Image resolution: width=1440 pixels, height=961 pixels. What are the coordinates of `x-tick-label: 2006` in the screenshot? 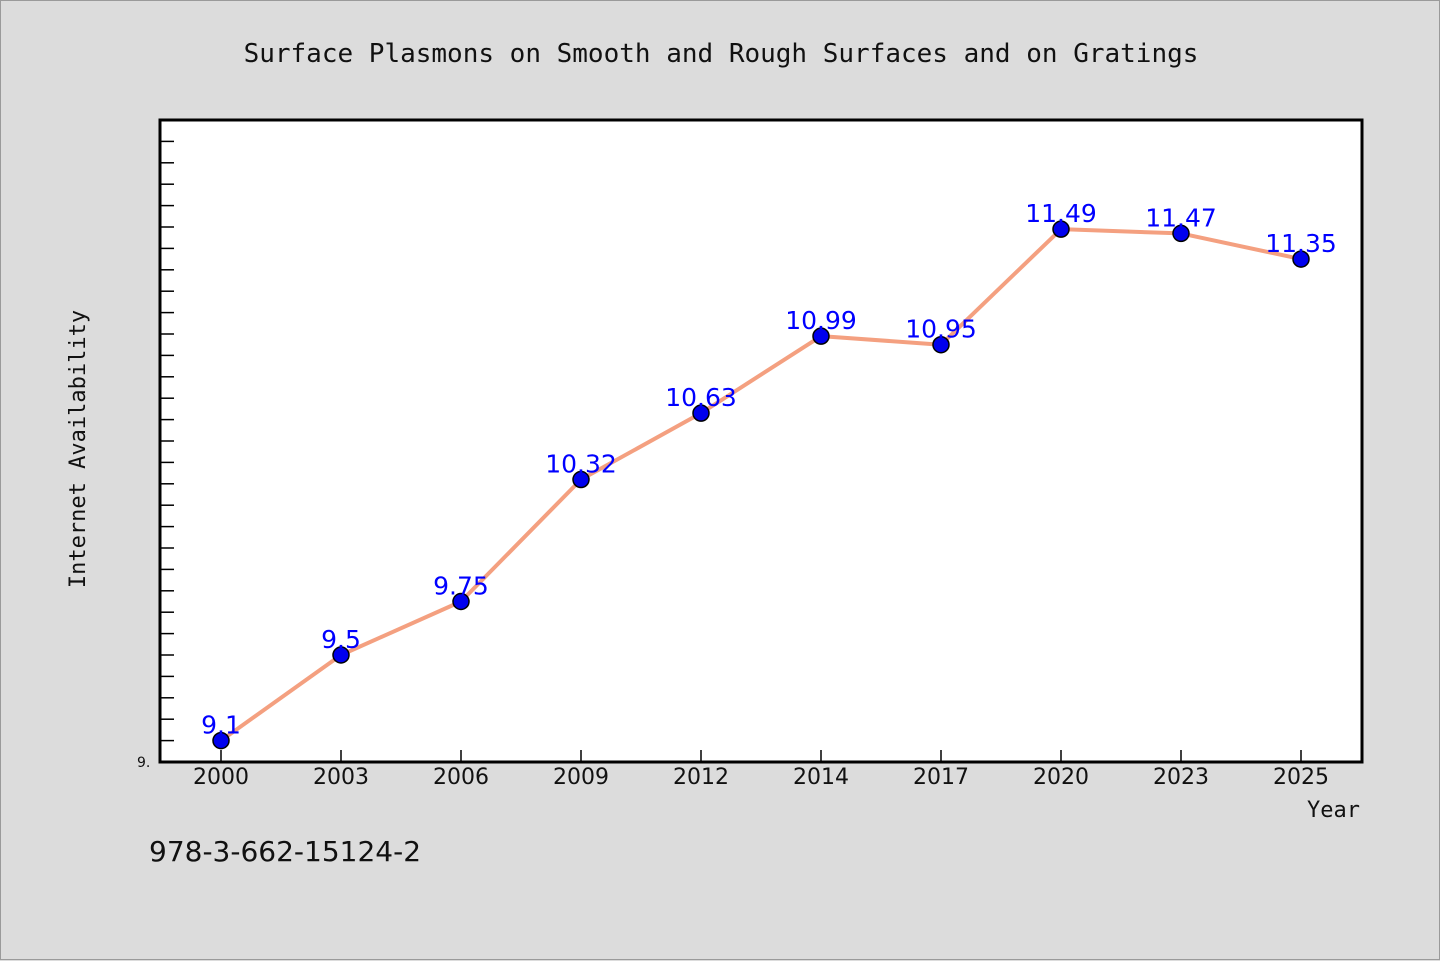 It's located at (461, 777).